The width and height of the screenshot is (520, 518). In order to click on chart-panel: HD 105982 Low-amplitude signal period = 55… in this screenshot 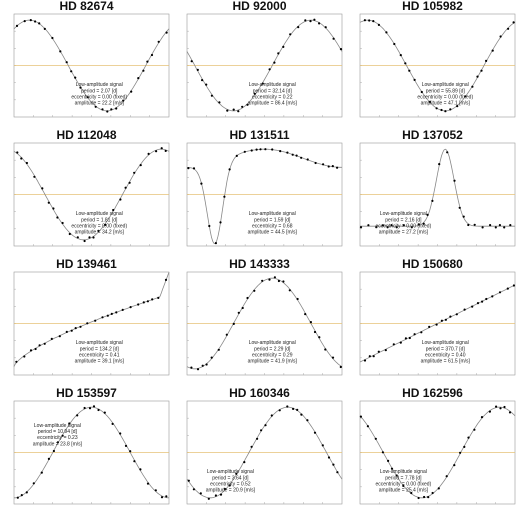, I will do `click(432, 64)`.